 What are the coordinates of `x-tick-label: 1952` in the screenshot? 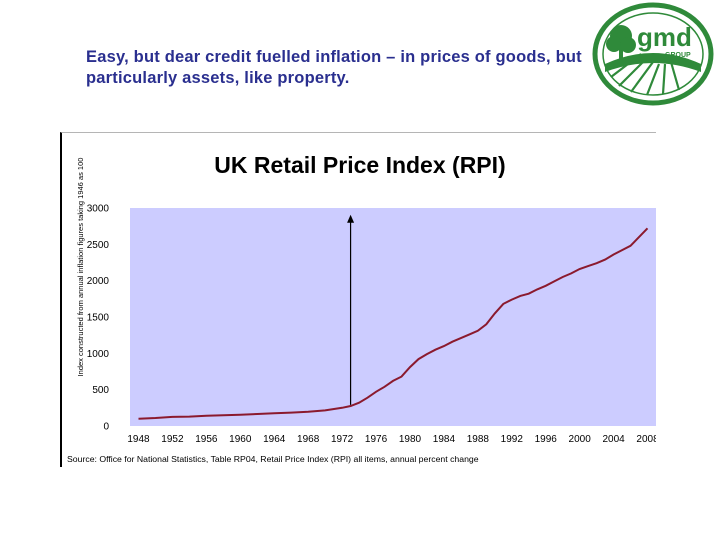 It's located at (172, 439).